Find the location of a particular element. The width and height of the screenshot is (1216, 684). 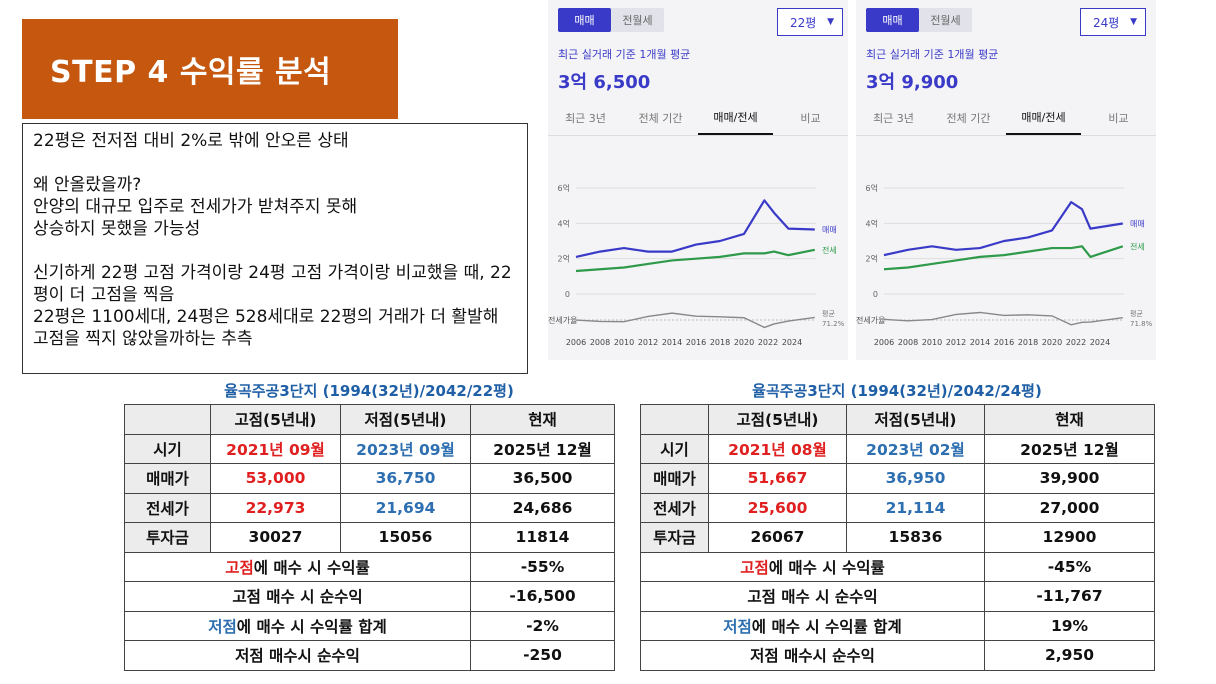

x-tick-label: 2018 is located at coordinates (1028, 342).